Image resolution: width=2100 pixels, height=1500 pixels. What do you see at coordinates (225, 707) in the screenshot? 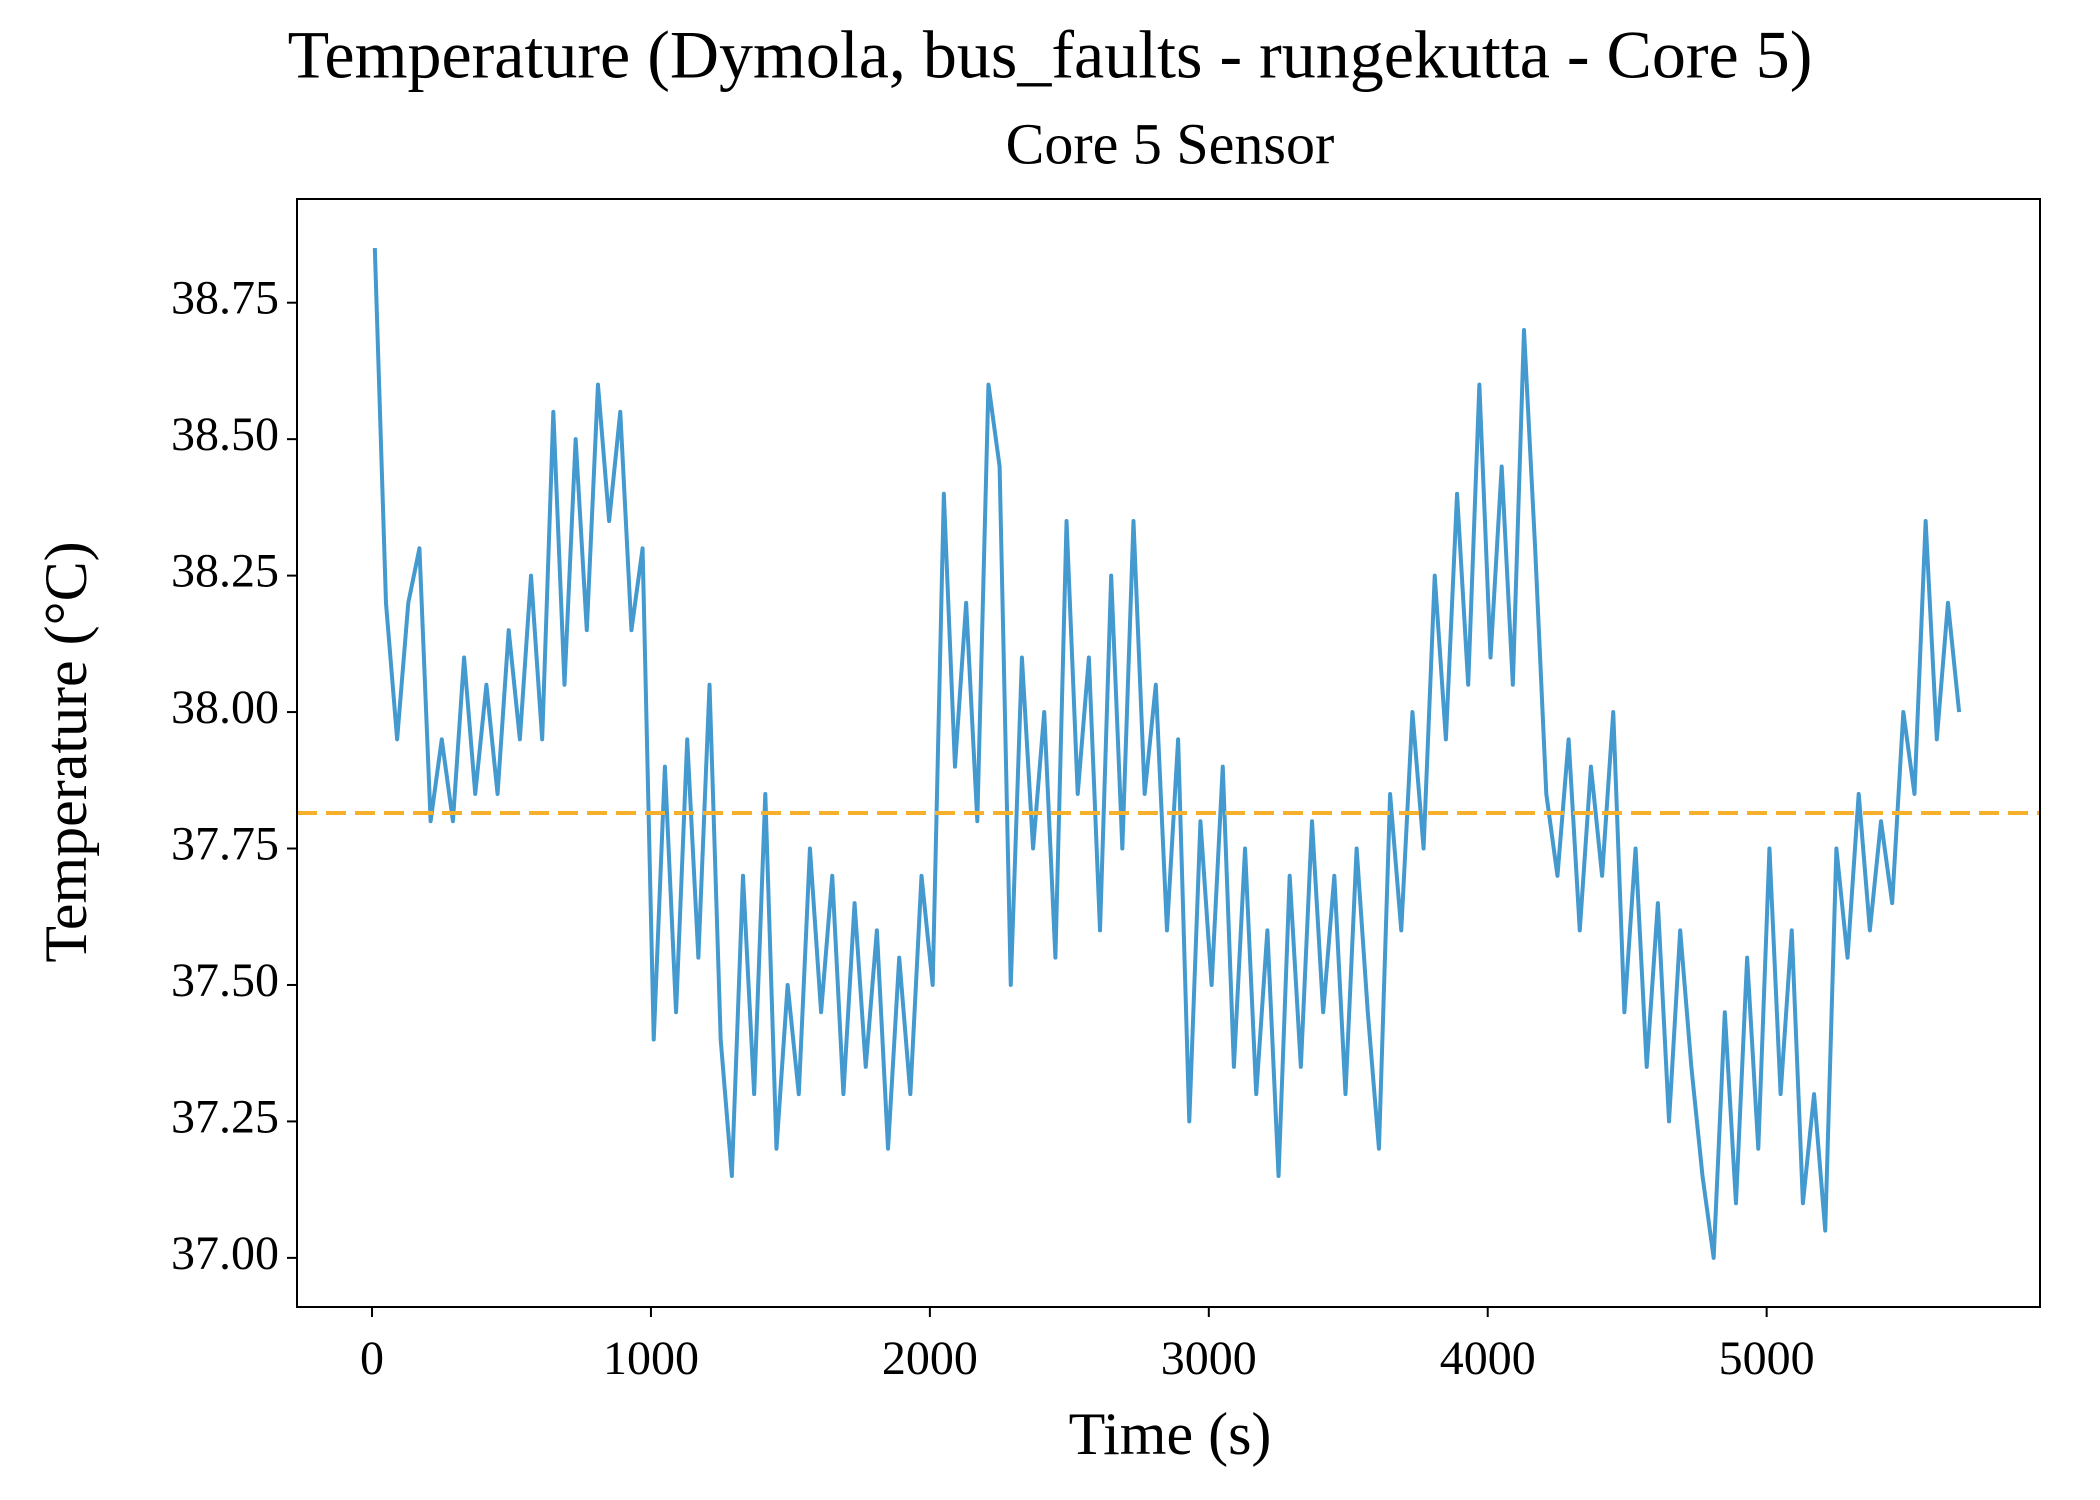
I see `y-tick-label: 38.00` at bounding box center [225, 707].